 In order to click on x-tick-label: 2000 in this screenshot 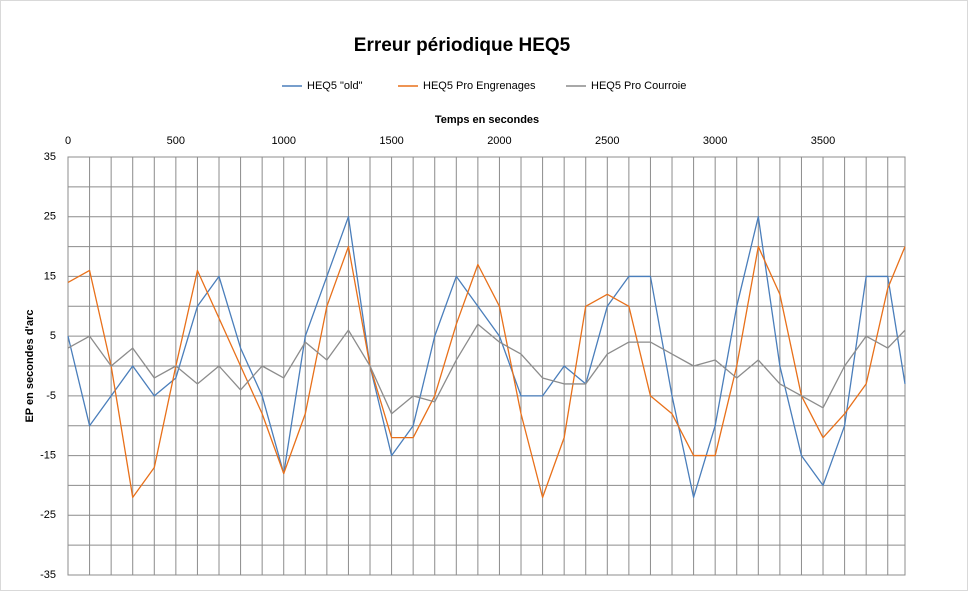, I will do `click(499, 141)`.